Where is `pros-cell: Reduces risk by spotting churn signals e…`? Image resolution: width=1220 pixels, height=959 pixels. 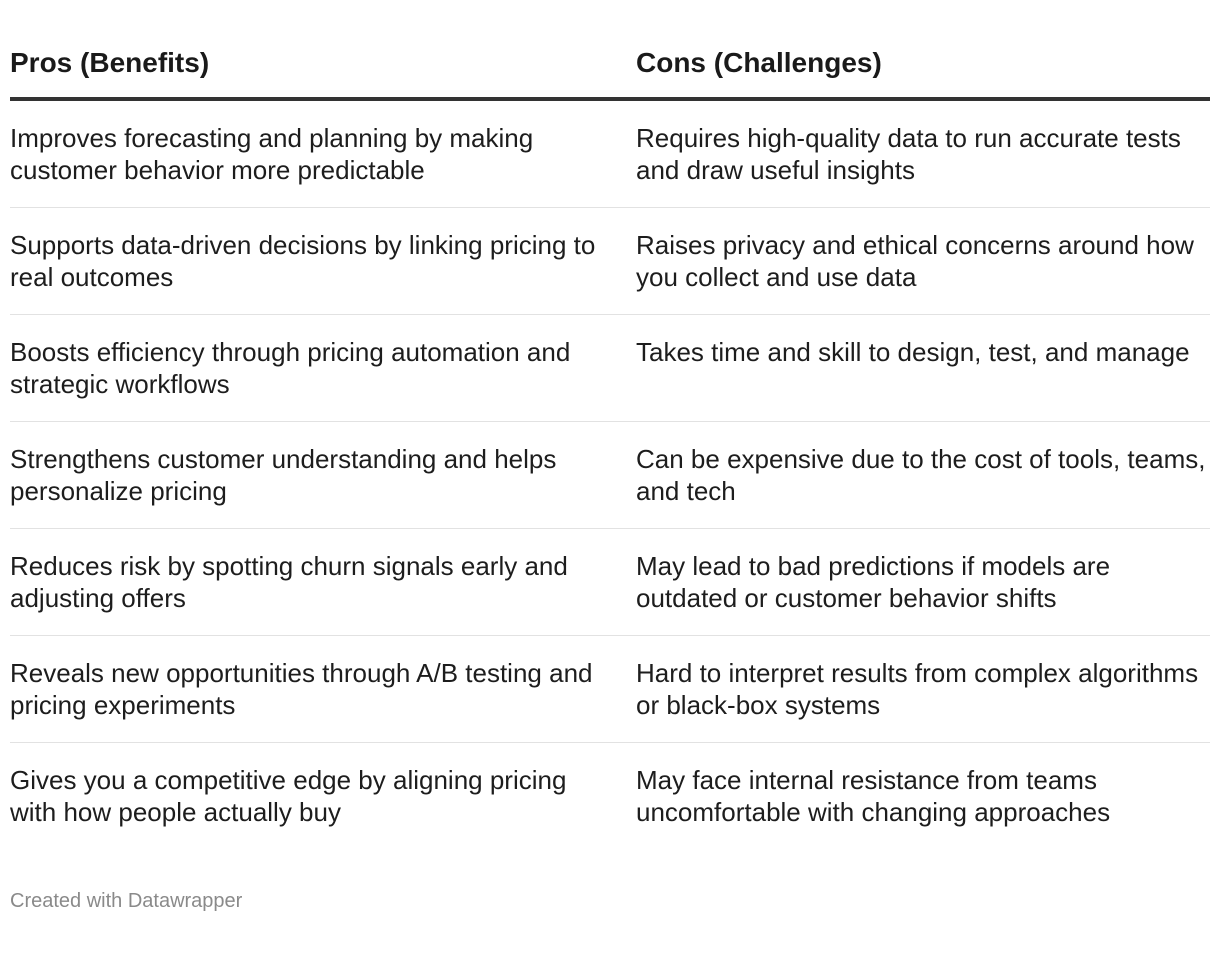 pros-cell: Reduces risk by spotting churn signals e… is located at coordinates (323, 582).